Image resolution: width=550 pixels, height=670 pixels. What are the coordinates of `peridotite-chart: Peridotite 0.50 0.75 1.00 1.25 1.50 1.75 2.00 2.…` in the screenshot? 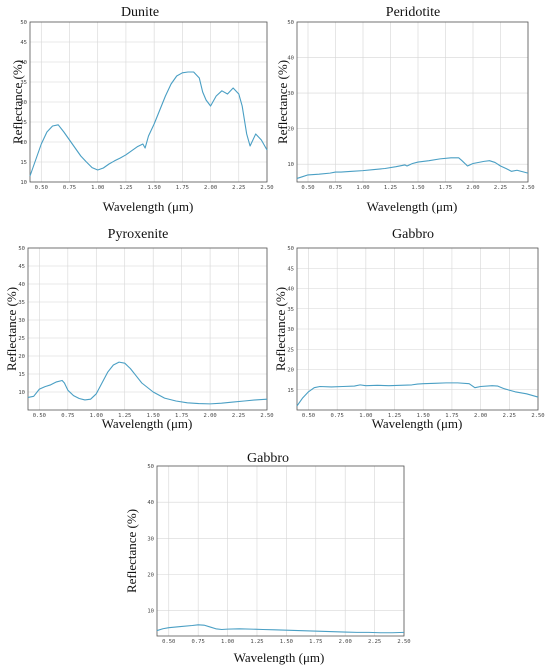 It's located at (405, 109).